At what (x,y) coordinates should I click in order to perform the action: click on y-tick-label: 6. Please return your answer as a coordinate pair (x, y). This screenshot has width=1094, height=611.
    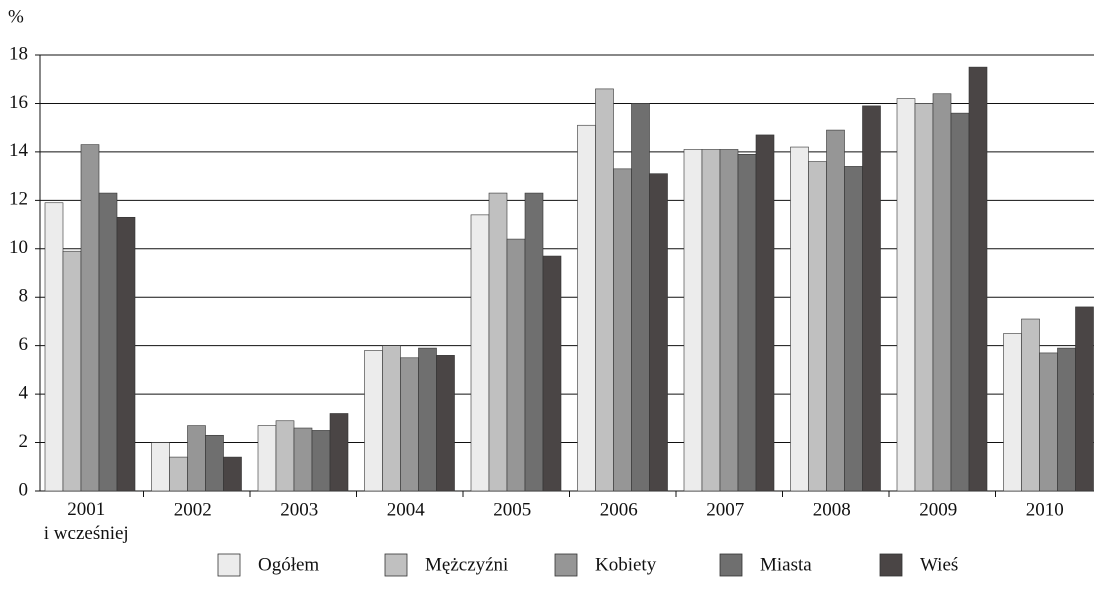
    Looking at the image, I should click on (24, 344).